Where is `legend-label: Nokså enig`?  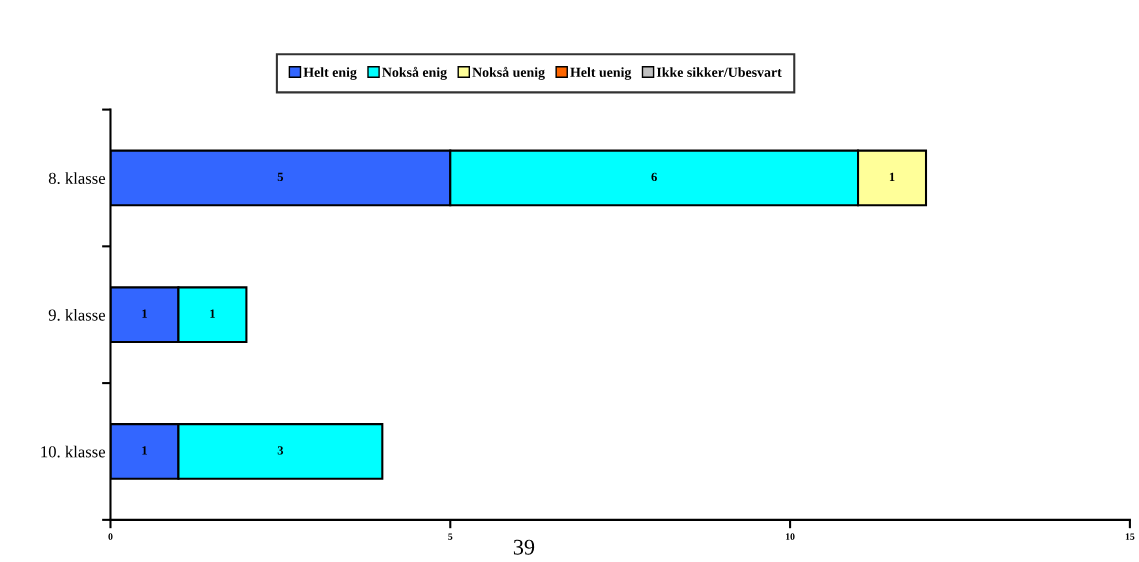
legend-label: Nokså enig is located at coordinates (414, 73).